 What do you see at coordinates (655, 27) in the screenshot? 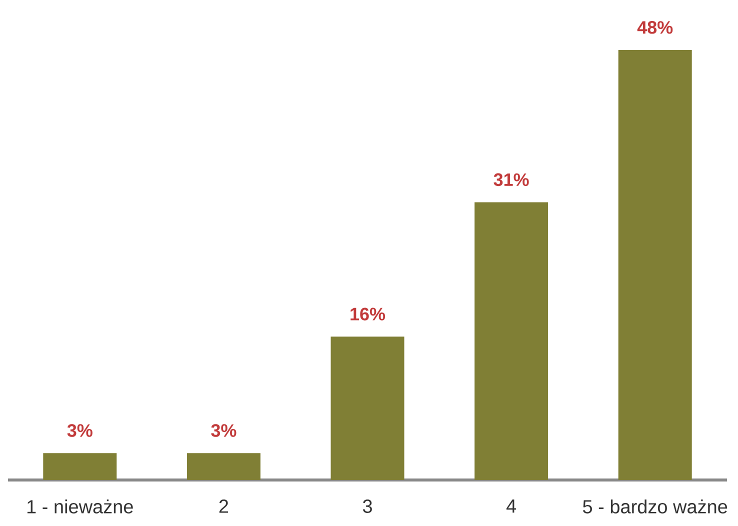
I see `data-label: 48%` at bounding box center [655, 27].